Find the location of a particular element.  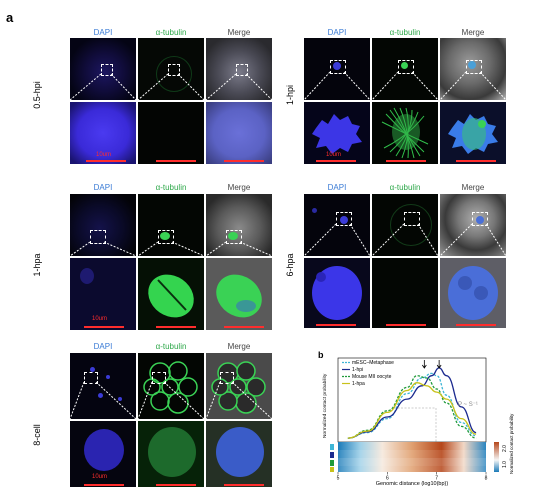

row-label: 1-hpa is located at coordinates (37, 265).